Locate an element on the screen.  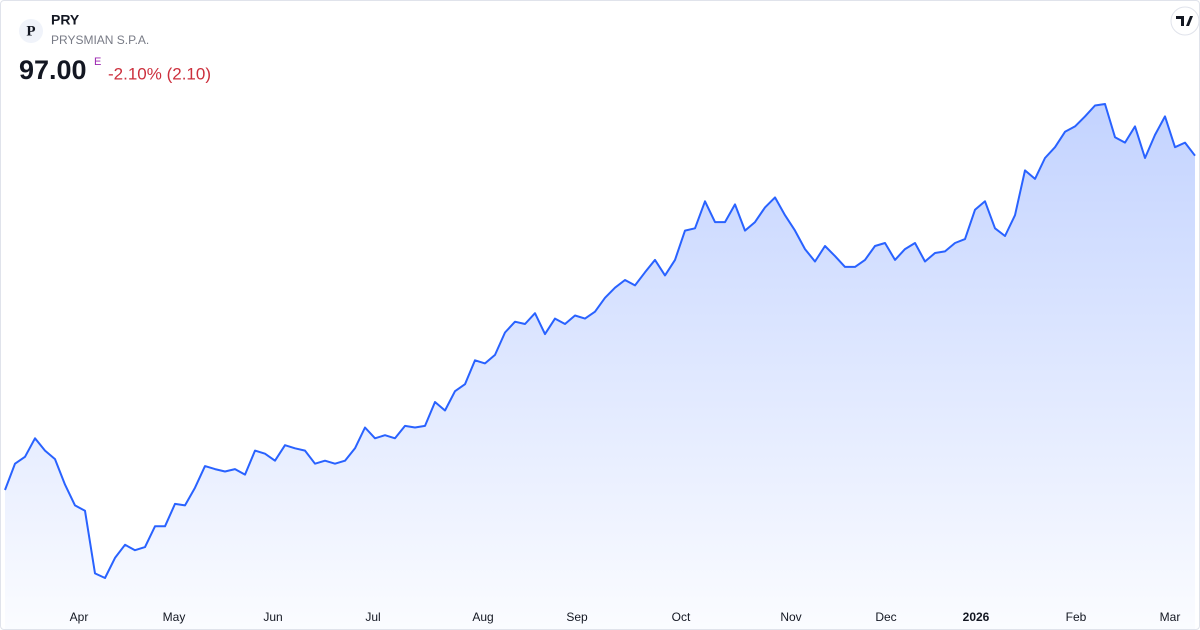
x-tick-label: Aug is located at coordinates (482, 617).